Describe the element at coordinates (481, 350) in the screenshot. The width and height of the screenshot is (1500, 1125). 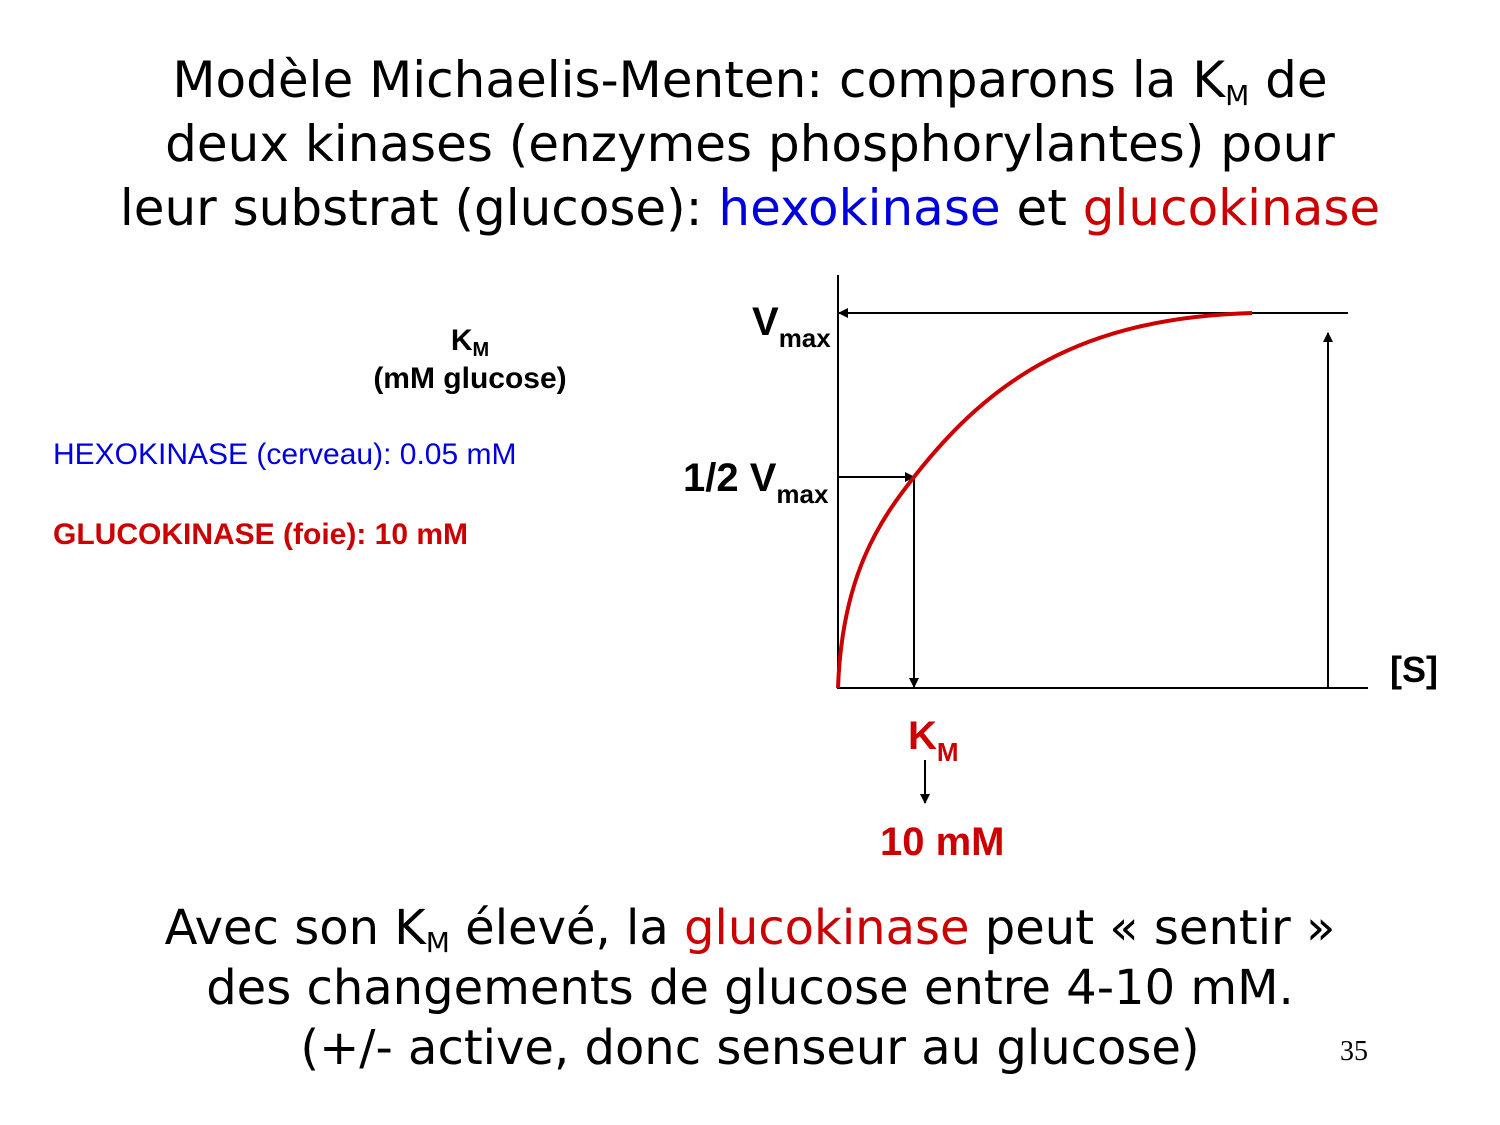
I see `km-header-sub: M` at that location.